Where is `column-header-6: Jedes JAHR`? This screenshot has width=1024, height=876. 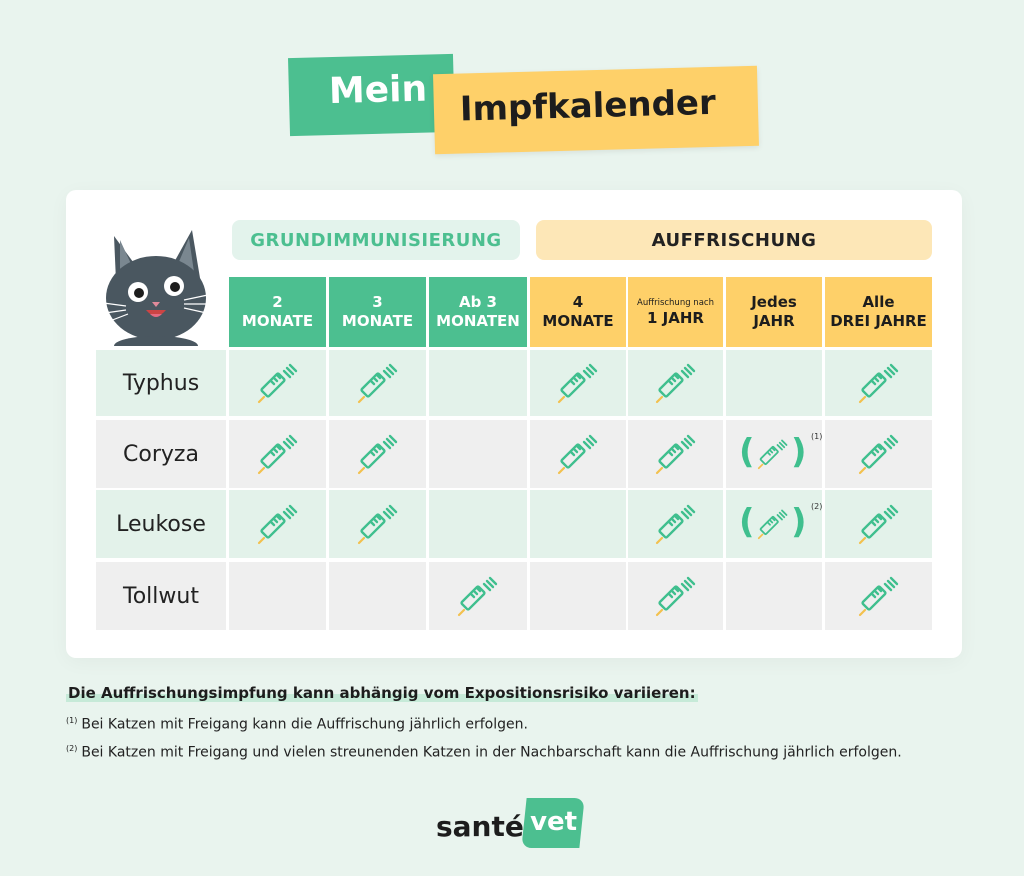 column-header-6: Jedes JAHR is located at coordinates (774, 312).